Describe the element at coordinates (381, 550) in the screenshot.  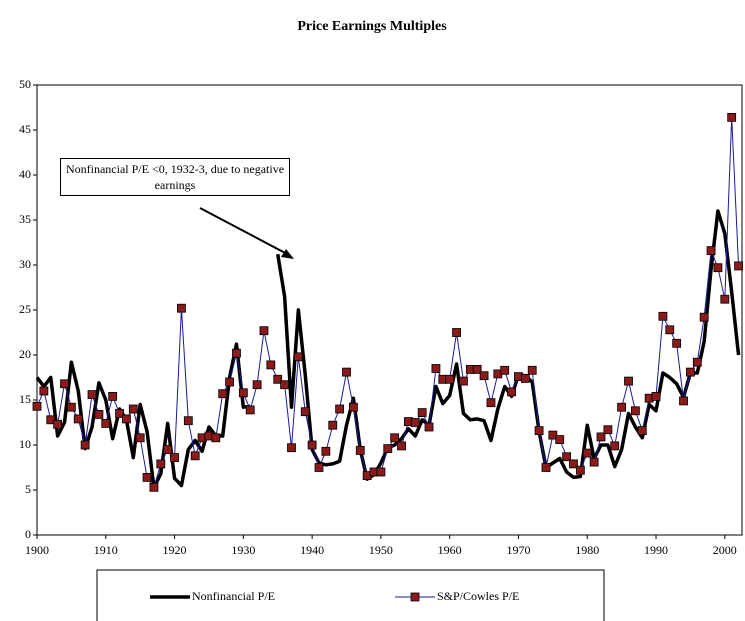
I see `x-tick-label: 1950` at that location.